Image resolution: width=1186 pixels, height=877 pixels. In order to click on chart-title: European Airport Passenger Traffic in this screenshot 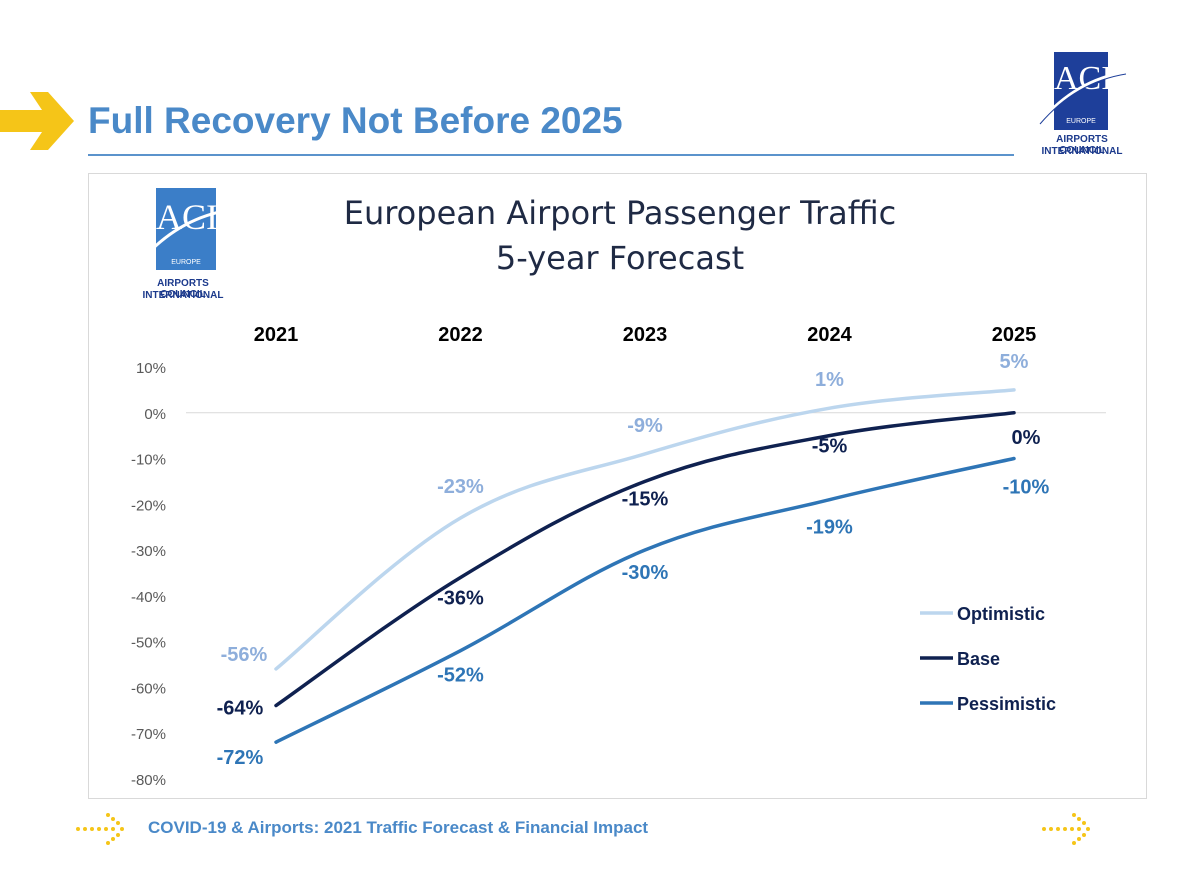, I will do `click(620, 213)`.